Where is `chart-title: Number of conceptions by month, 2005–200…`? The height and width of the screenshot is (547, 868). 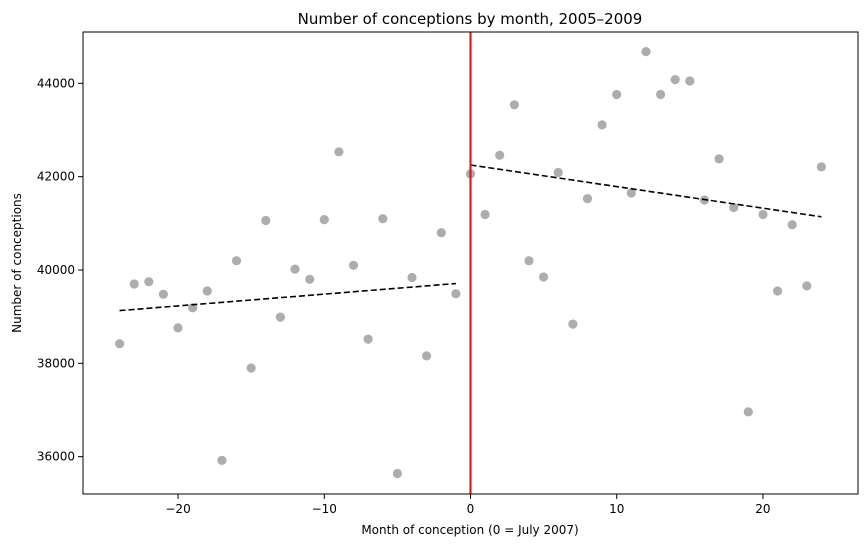
chart-title: Number of conceptions by month, 2005–200… is located at coordinates (470, 19).